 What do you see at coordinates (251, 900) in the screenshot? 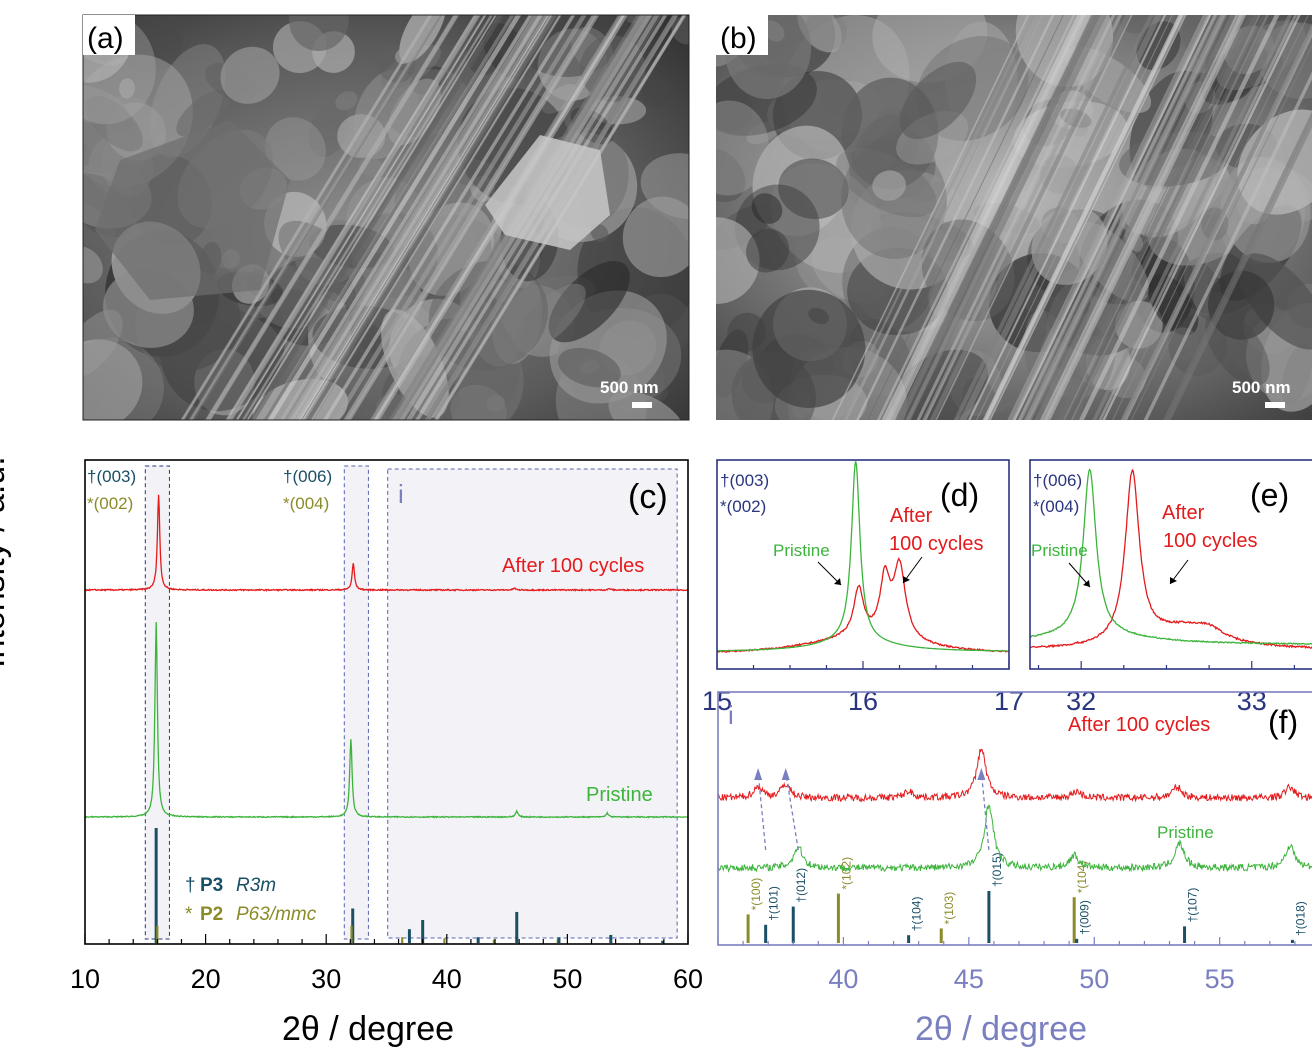
I see `legend-c: † P3 R3m * P2 P63/mmc` at bounding box center [251, 900].